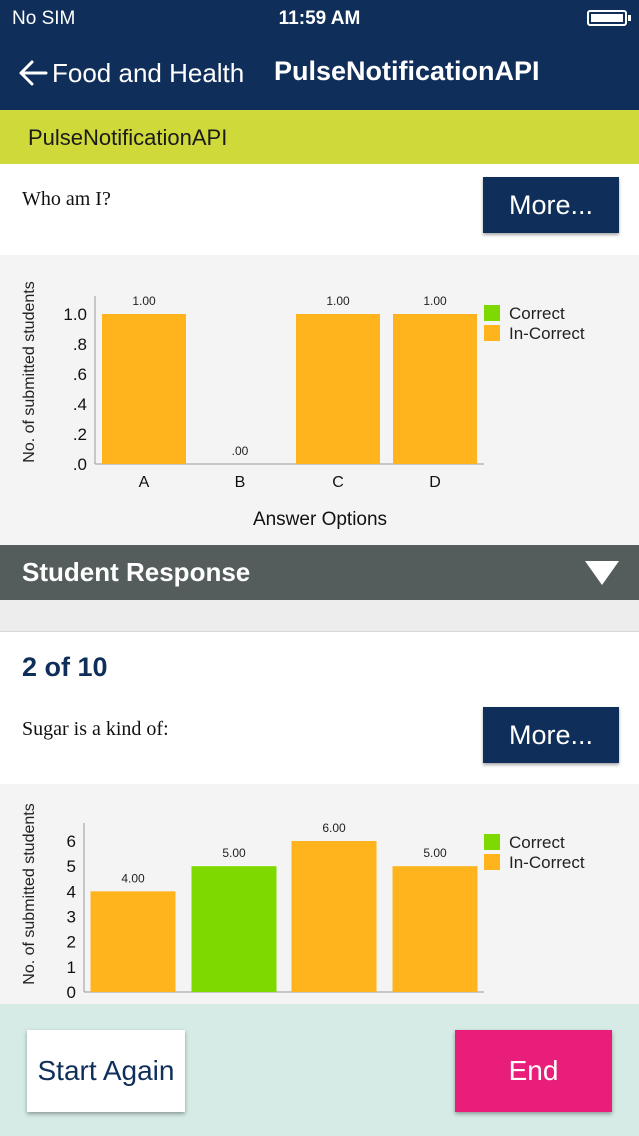  What do you see at coordinates (71, 841) in the screenshot?
I see `y-tick-label: 6` at bounding box center [71, 841].